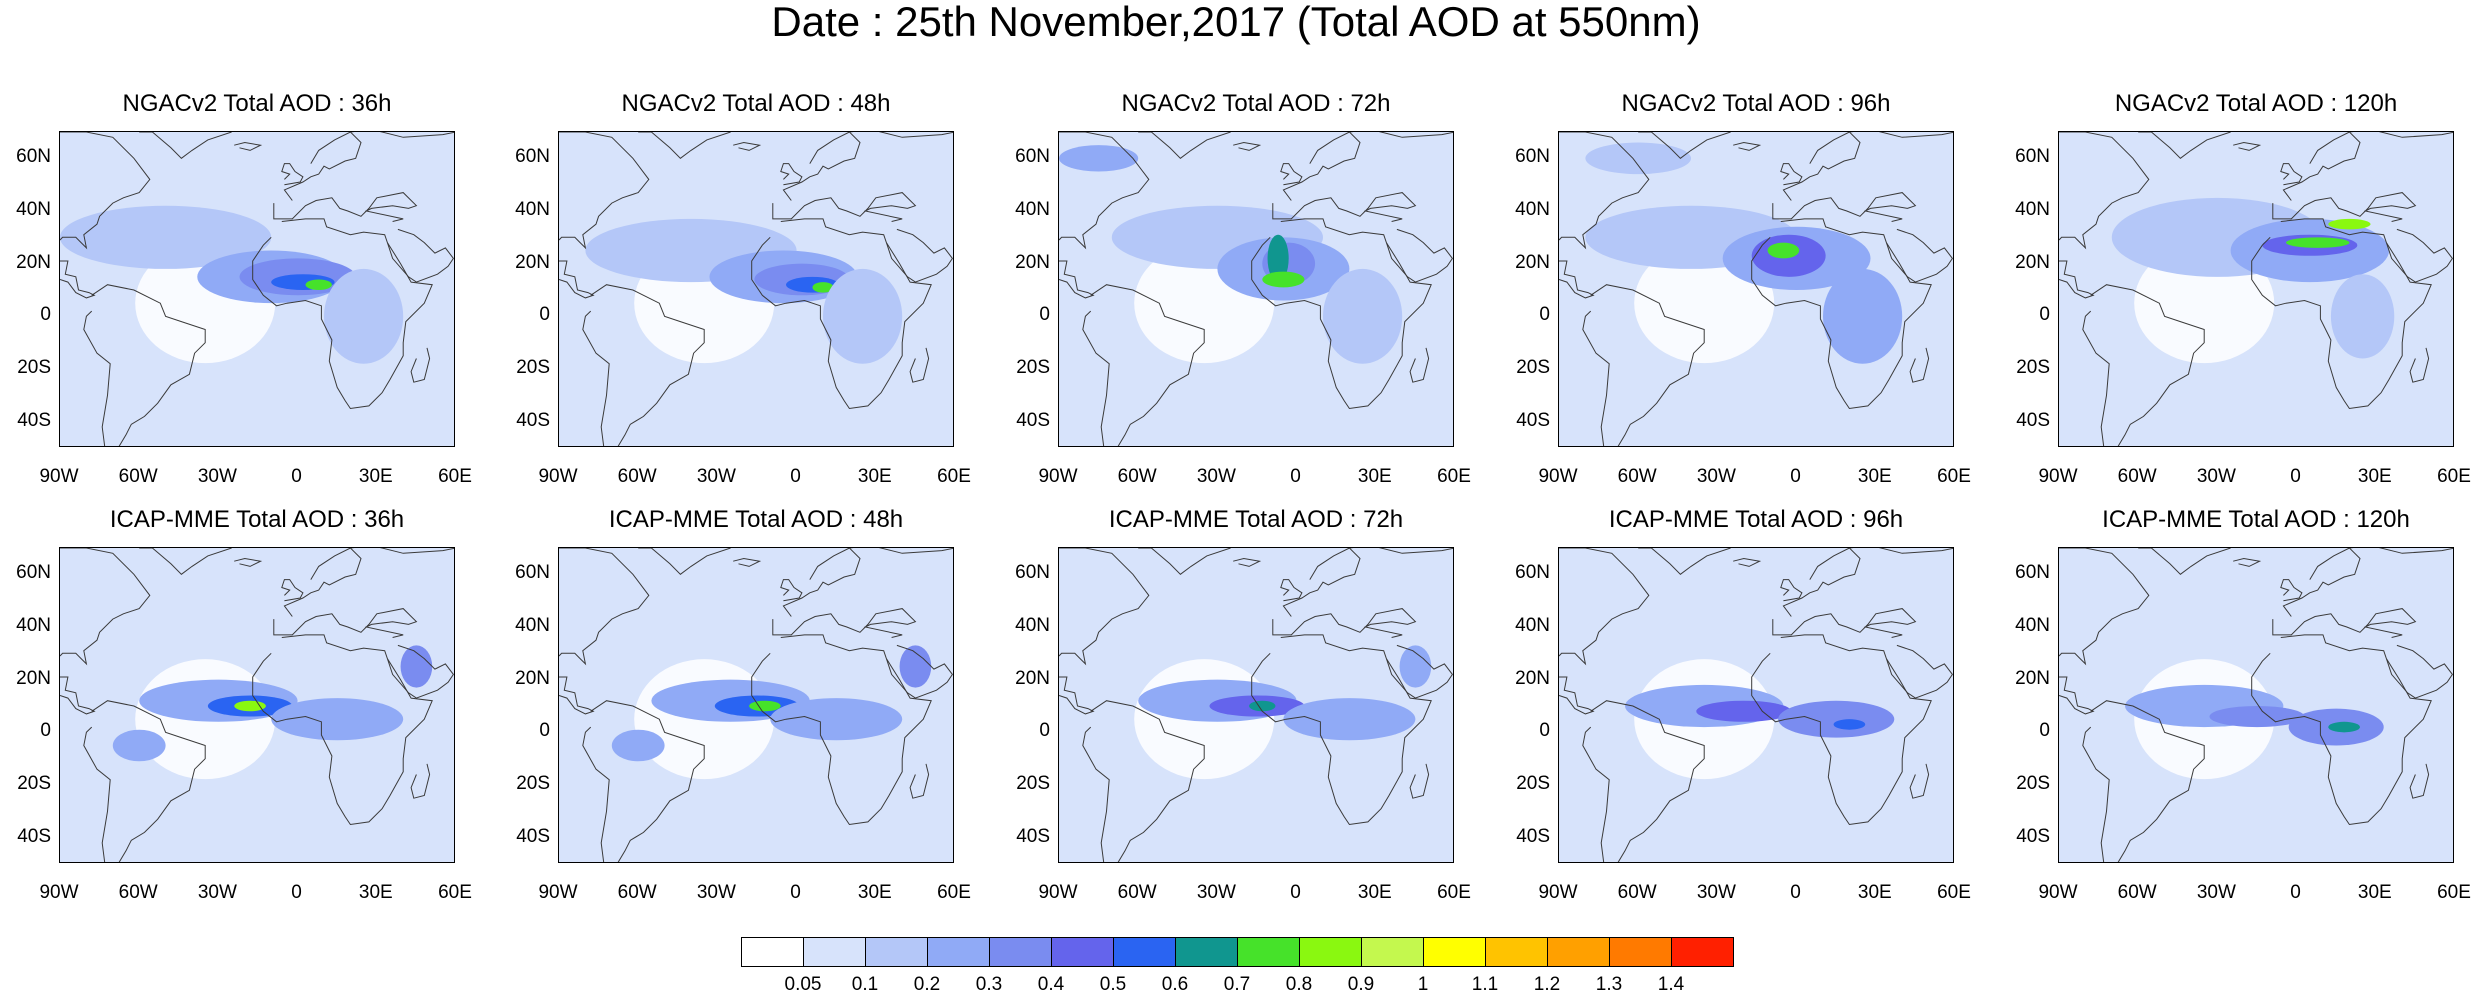 This screenshot has height=995, width=2472. I want to click on coastline-africa, so click(342, 730).